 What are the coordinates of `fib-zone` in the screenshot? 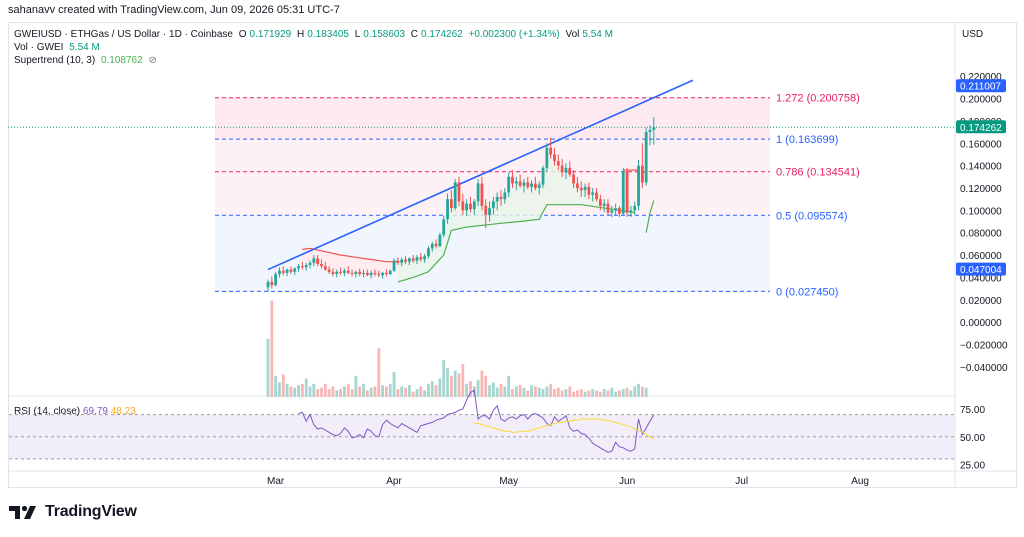 It's located at (492, 253).